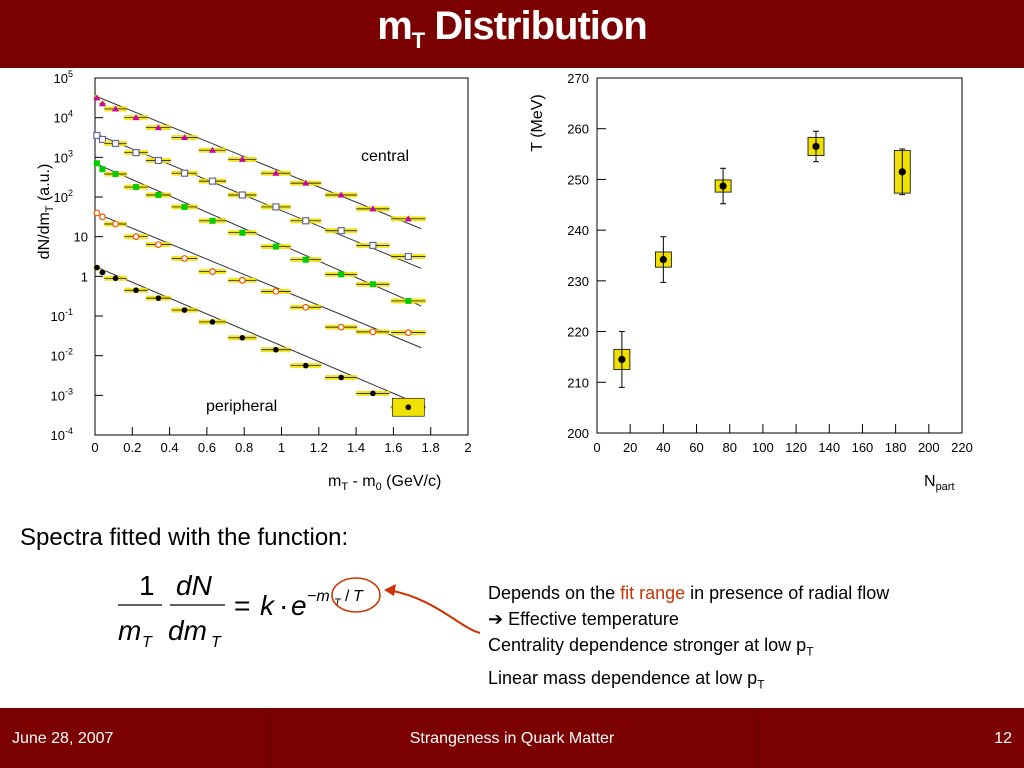 Image resolution: width=1024 pixels, height=768 pixels. Describe the element at coordinates (537, 122) in the screenshot. I see `y-axis-label: T (MeV)` at that location.